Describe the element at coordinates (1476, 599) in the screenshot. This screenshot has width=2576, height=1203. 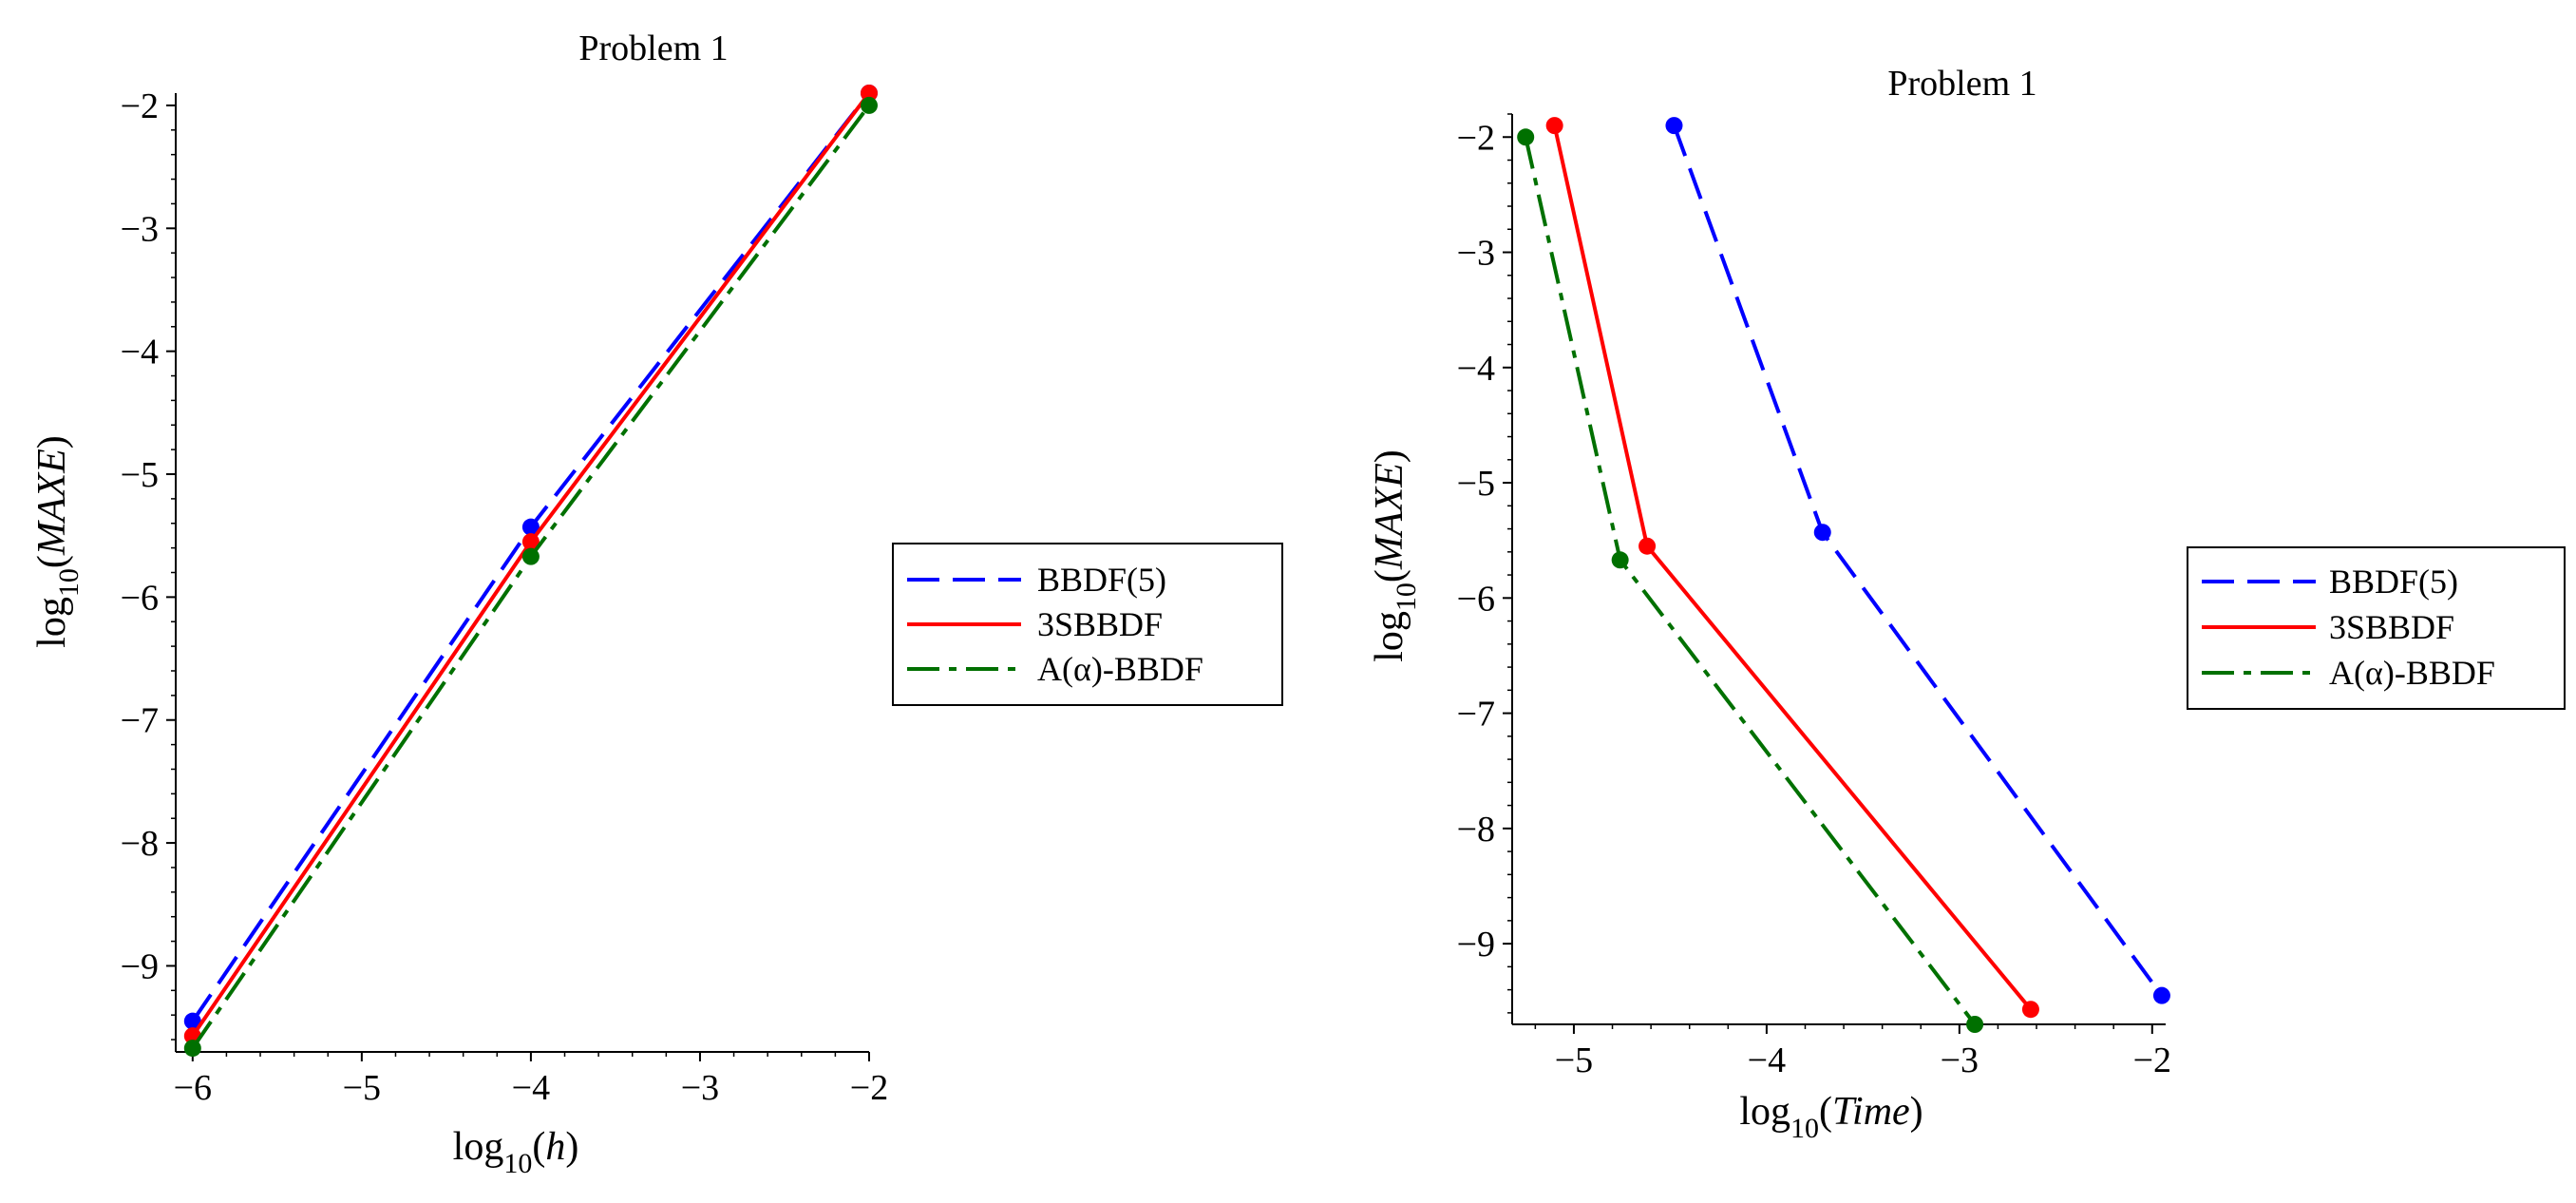
I see `chart-2-y-tick-label: −6` at that location.